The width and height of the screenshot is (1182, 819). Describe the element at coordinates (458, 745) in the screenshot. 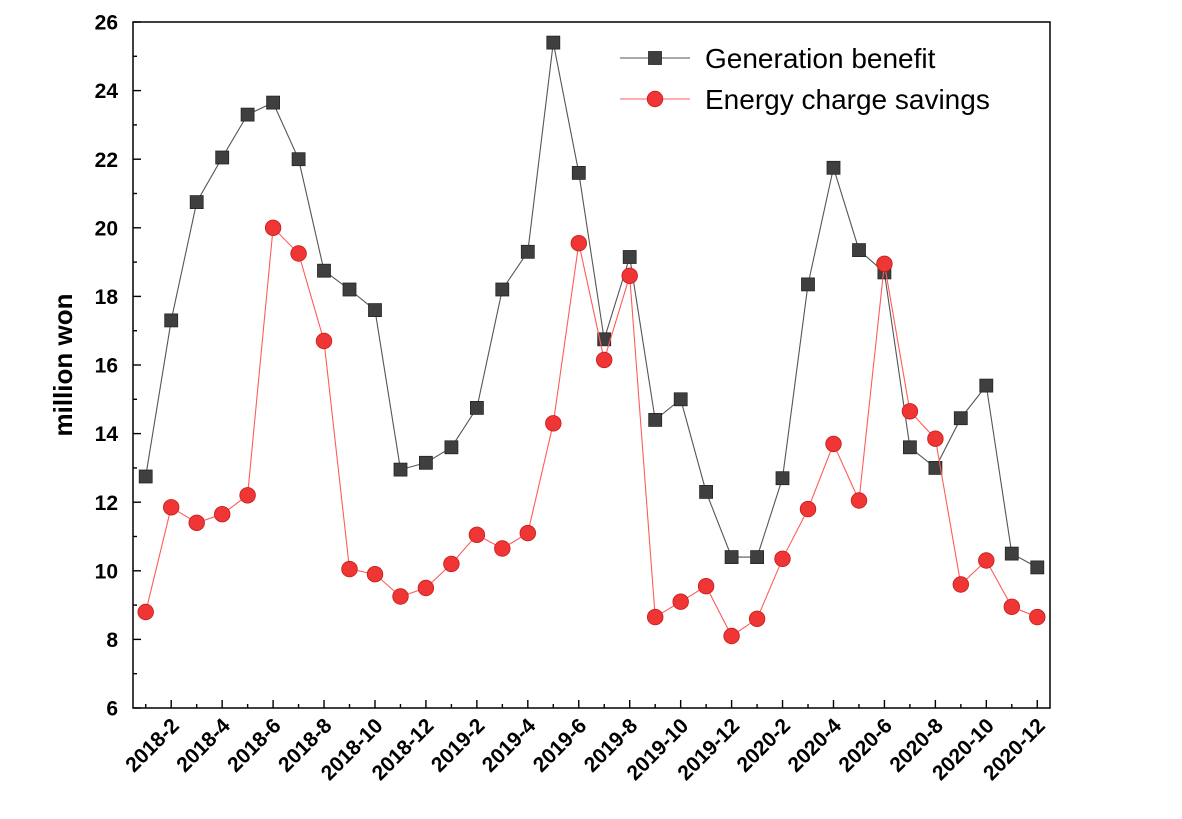

I see `x-tick-label: 2019-2` at that location.